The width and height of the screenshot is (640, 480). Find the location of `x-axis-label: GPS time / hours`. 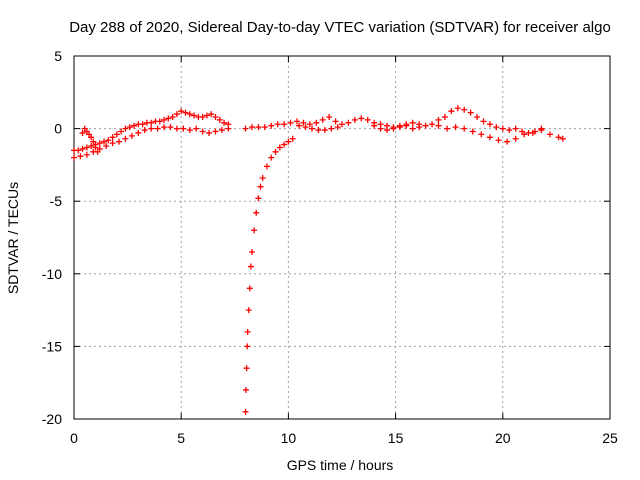

x-axis-label: GPS time / hours is located at coordinates (340, 465).